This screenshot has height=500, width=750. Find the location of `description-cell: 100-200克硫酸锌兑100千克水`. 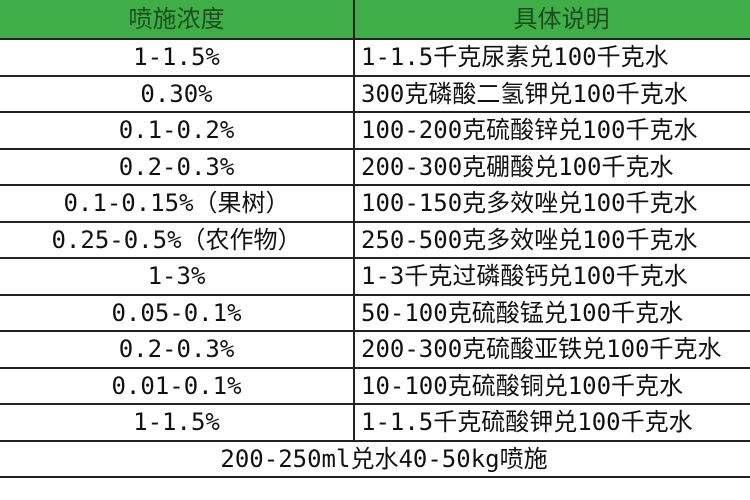

description-cell: 100-200克硫酸锌兑100千克水 is located at coordinates (551, 130).